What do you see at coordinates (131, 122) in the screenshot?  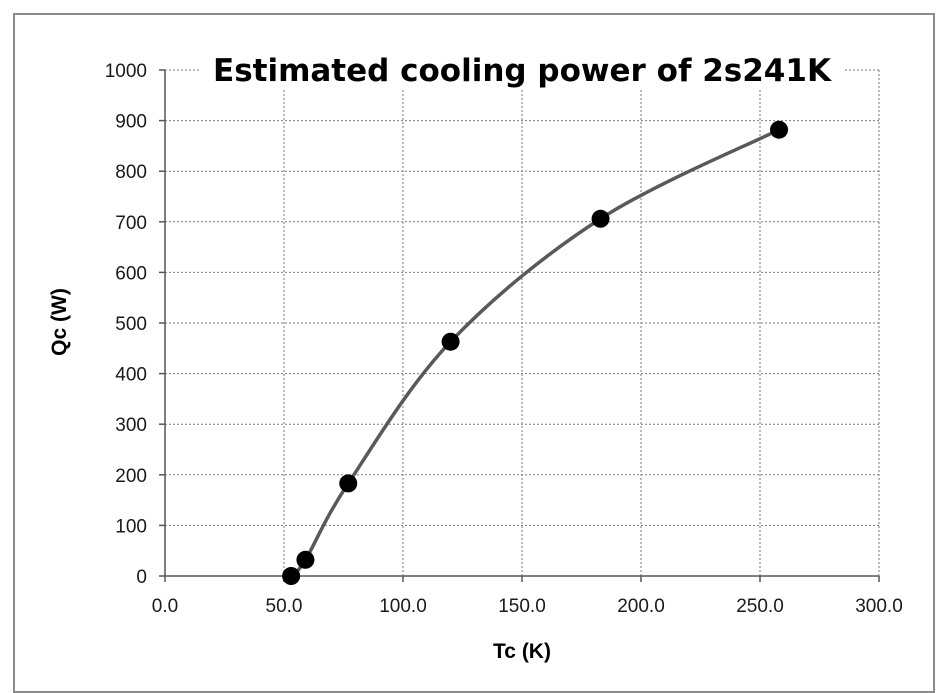 I see `y-tick-label: 900` at bounding box center [131, 122].